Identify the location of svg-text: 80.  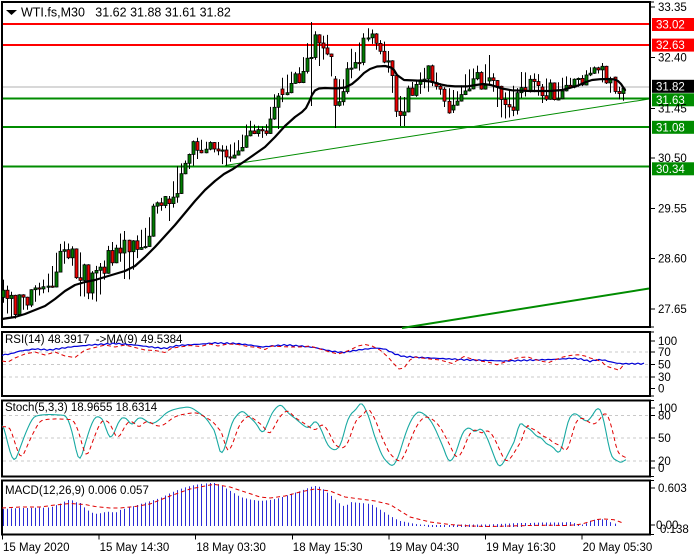
(664, 417).